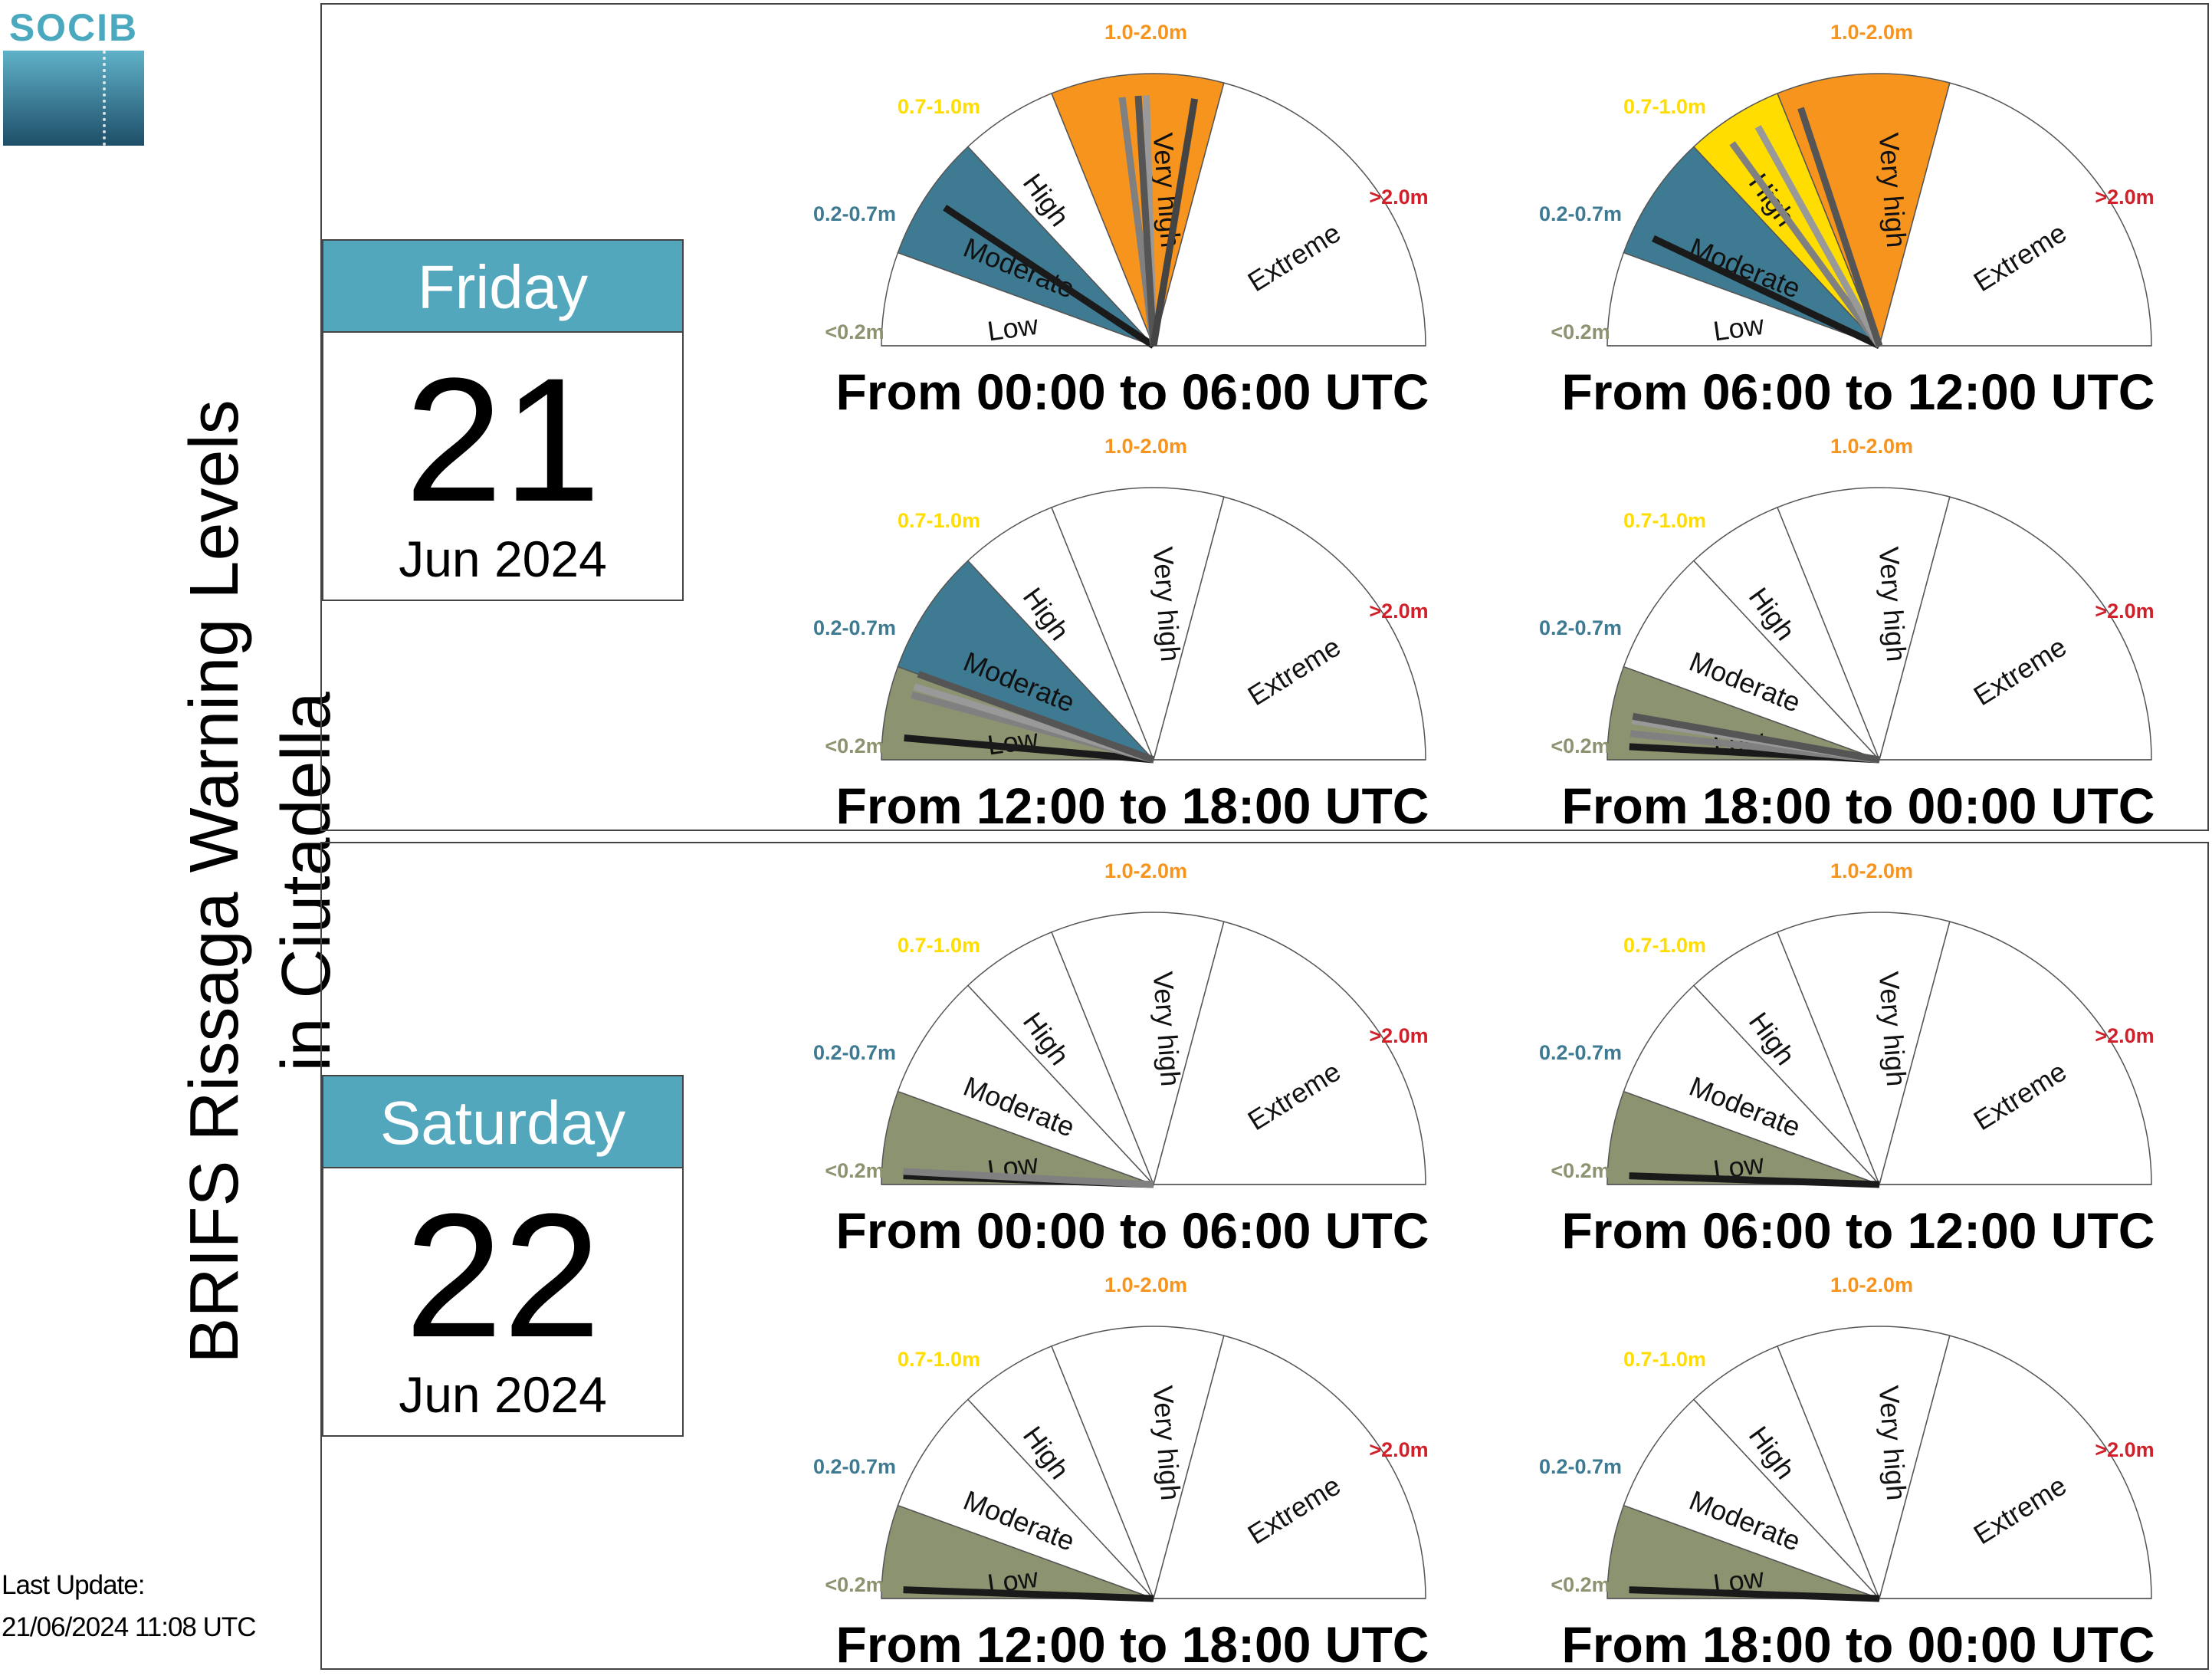 The image size is (2212, 1679). I want to click on day-number: 21, so click(503, 439).